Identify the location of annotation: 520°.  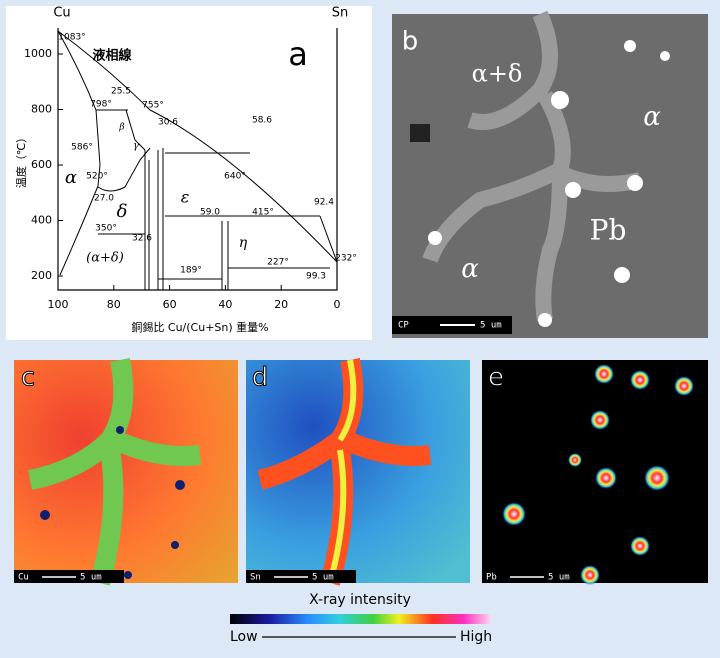
(97, 177).